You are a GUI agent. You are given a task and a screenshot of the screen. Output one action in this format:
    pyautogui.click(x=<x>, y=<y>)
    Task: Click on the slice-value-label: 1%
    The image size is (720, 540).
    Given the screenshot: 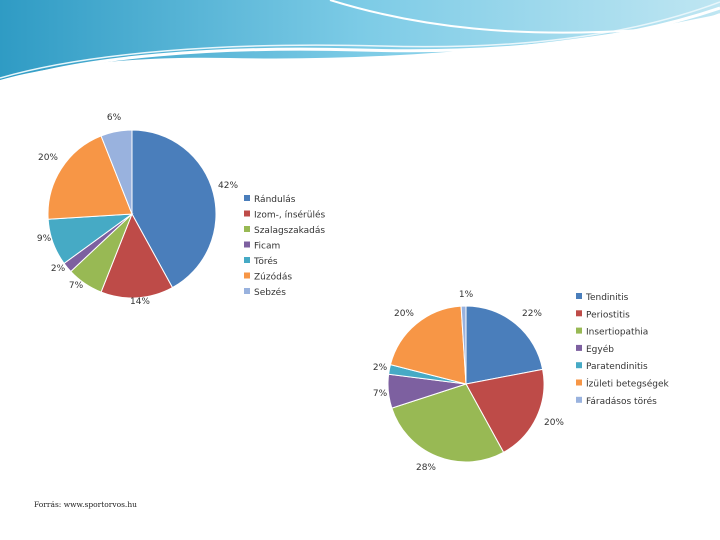 What is the action you would take?
    pyautogui.click(x=466, y=295)
    